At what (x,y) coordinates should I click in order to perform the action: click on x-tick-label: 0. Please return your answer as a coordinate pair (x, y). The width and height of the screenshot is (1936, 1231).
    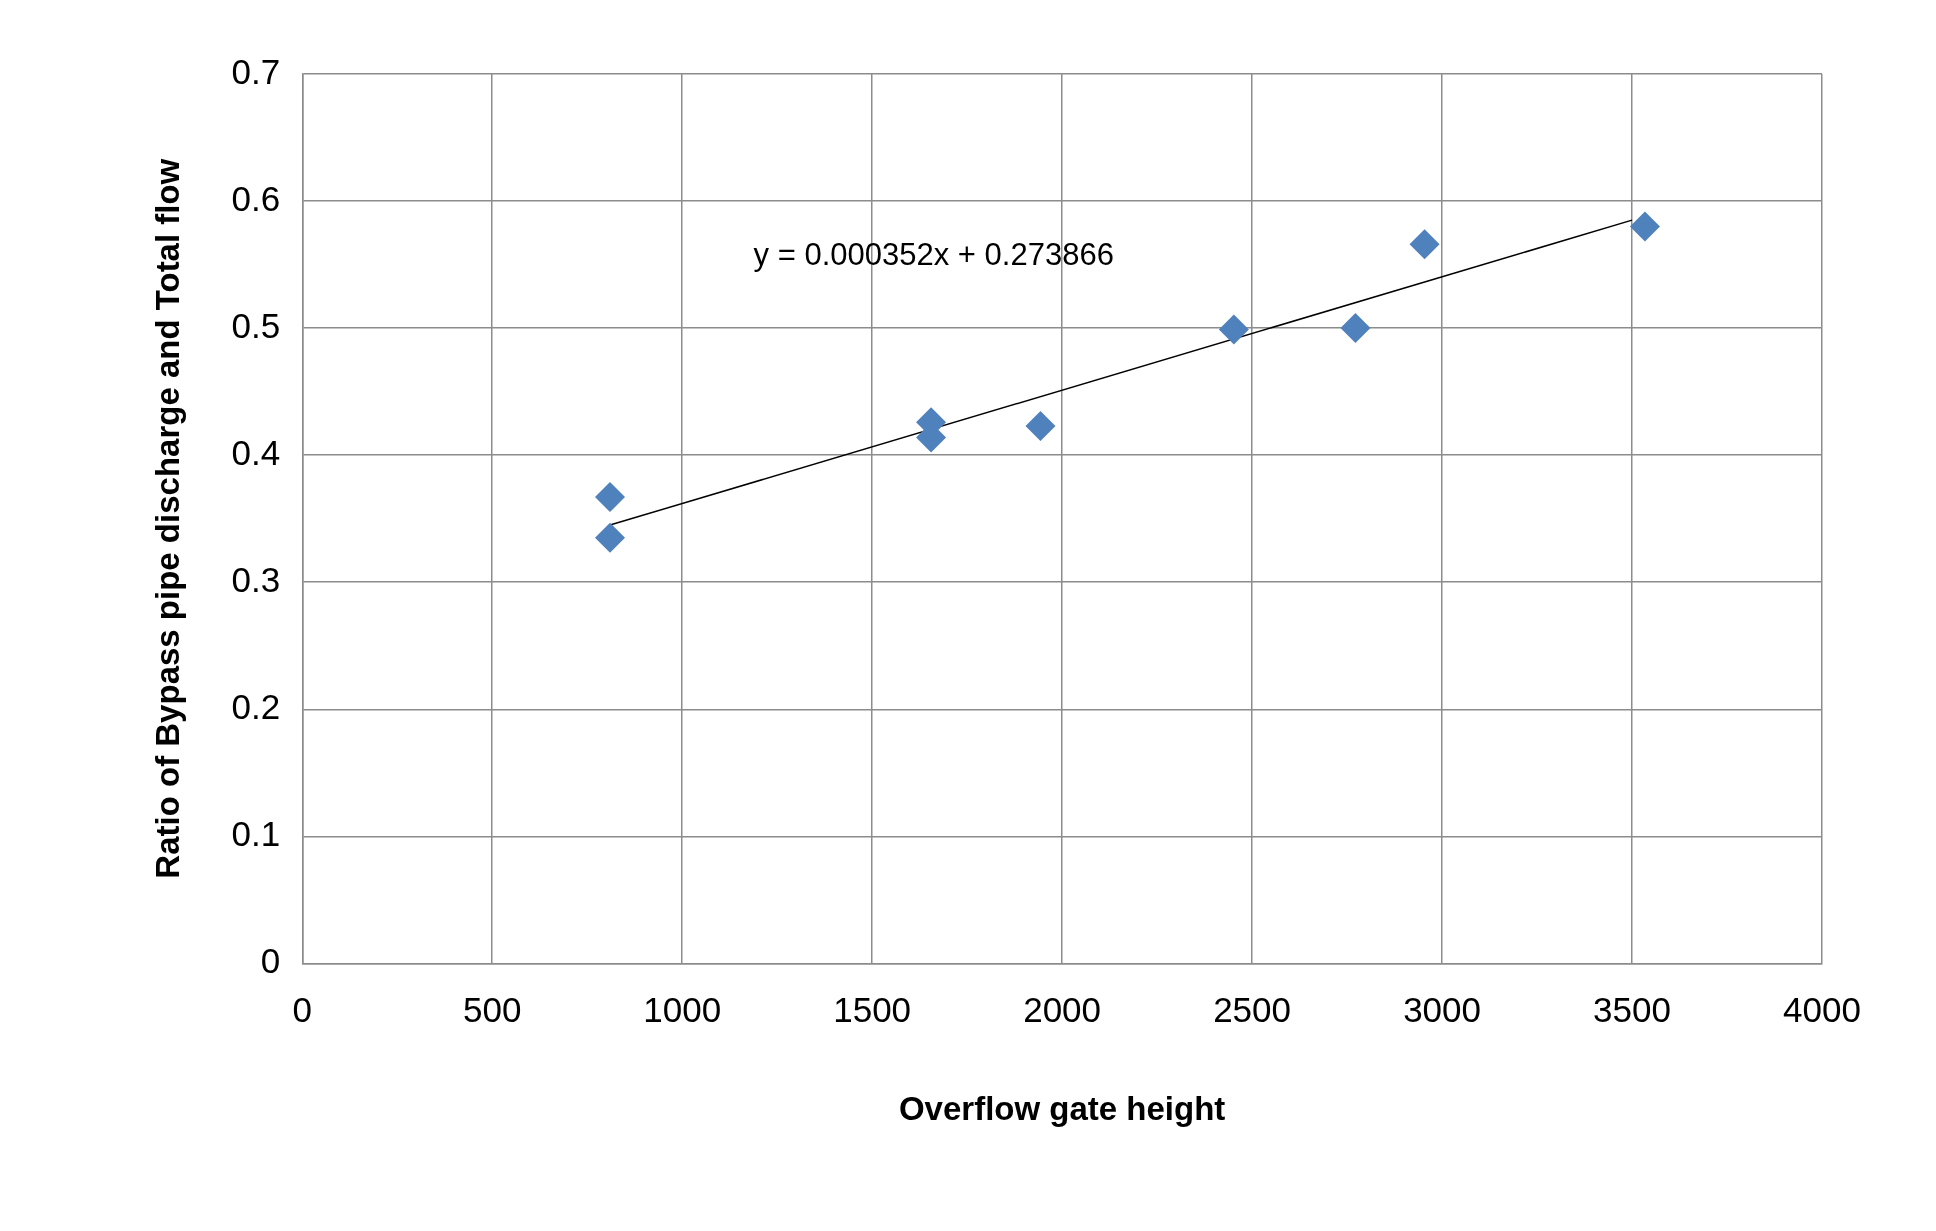
    Looking at the image, I should click on (302, 1010).